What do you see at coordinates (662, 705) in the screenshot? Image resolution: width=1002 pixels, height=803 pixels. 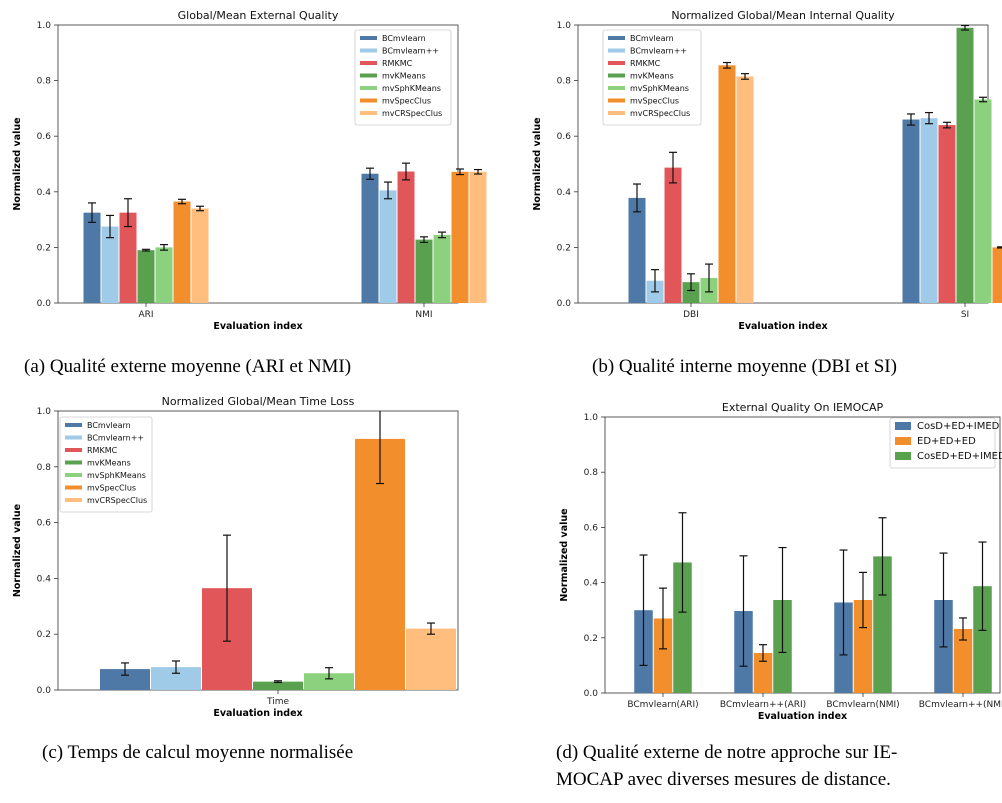 I see `x-tick-label: BCmvlearn(ARI)` at bounding box center [662, 705].